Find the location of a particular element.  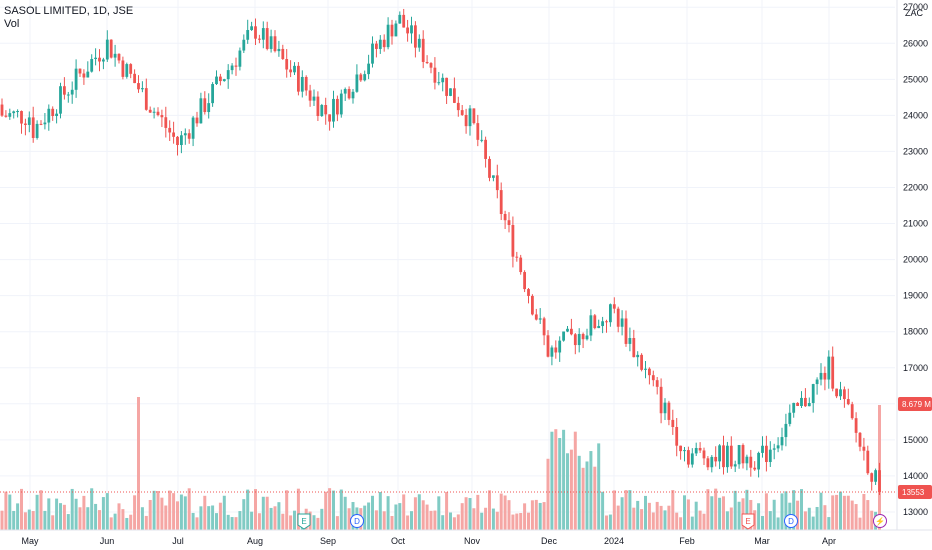

price-tick-label: 13000 is located at coordinates (915, 512).